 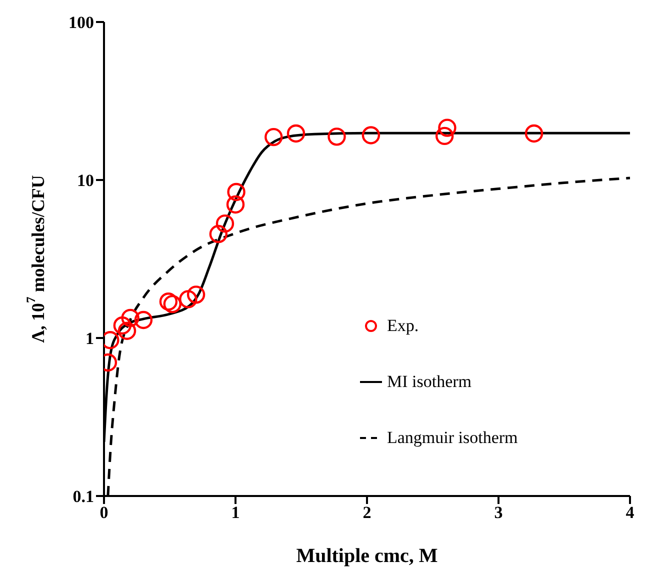 What do you see at coordinates (85, 180) in the screenshot?
I see `y-tick-label: 10` at bounding box center [85, 180].